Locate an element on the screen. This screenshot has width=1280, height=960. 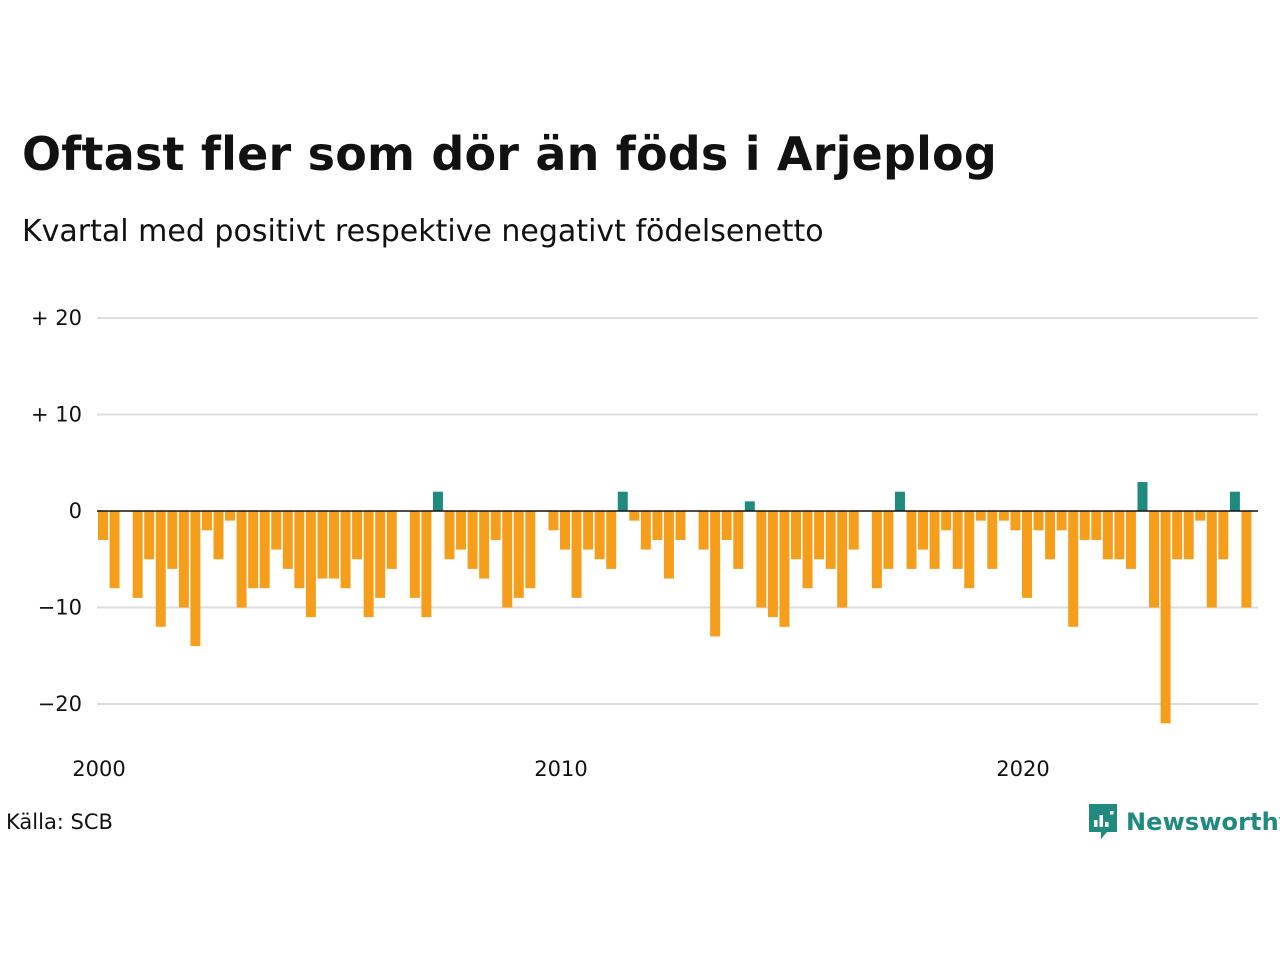
x-tick-label: 2000 is located at coordinates (98, 769).